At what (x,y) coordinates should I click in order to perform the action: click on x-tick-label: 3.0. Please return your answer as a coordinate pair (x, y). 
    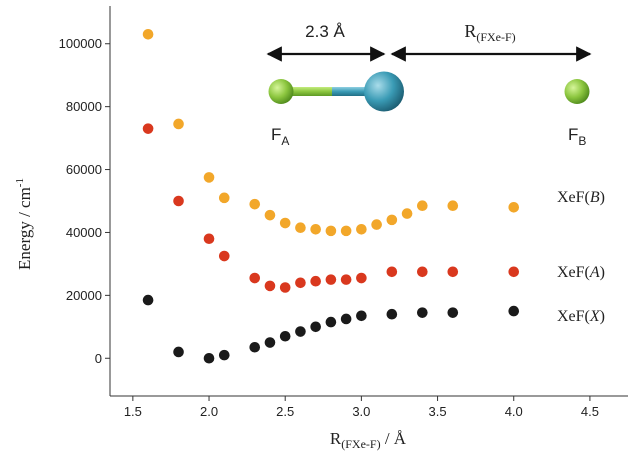
    Looking at the image, I should click on (361, 411).